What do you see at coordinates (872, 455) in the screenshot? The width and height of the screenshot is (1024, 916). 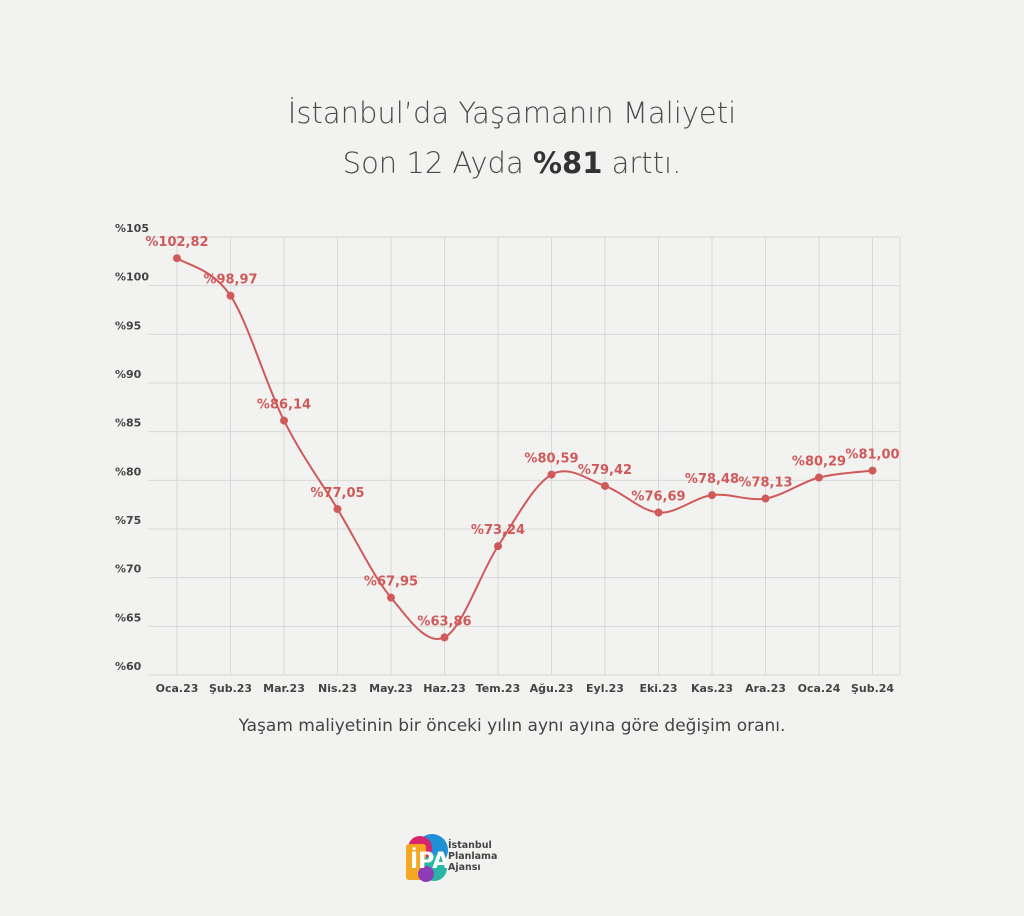 I see `data-label: %81,00` at bounding box center [872, 455].